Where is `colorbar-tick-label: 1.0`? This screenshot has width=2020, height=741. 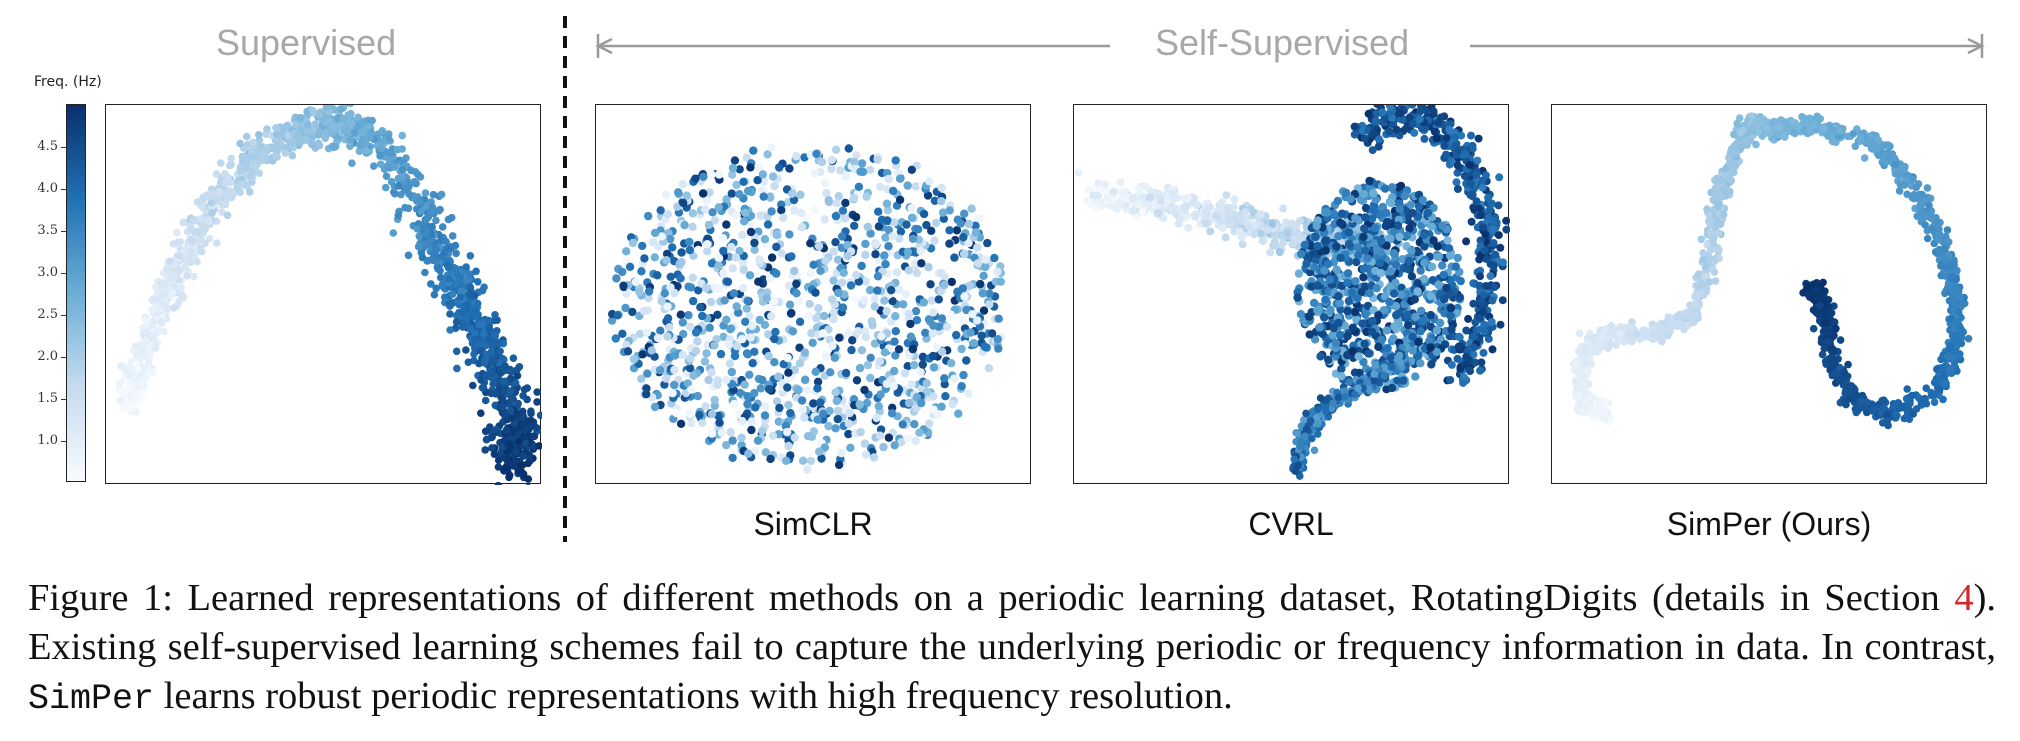 colorbar-tick-label: 1.0 is located at coordinates (47, 440).